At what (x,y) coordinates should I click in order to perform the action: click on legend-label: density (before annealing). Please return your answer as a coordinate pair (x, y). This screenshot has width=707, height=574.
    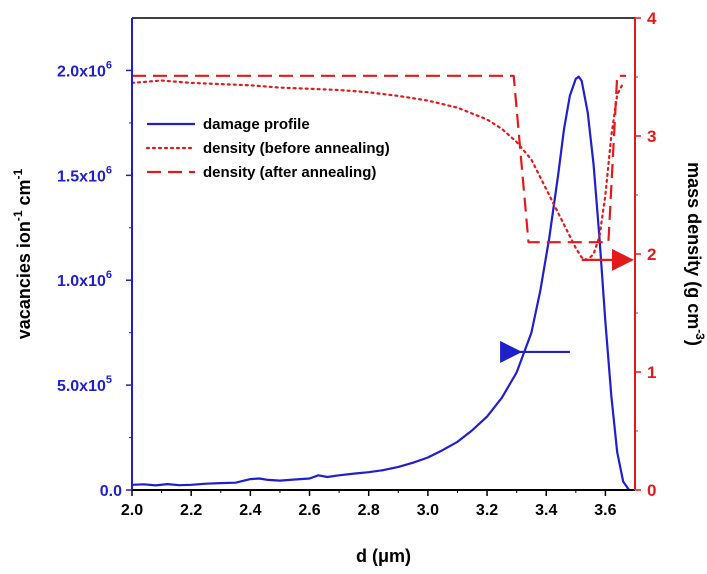
    Looking at the image, I should click on (296, 148).